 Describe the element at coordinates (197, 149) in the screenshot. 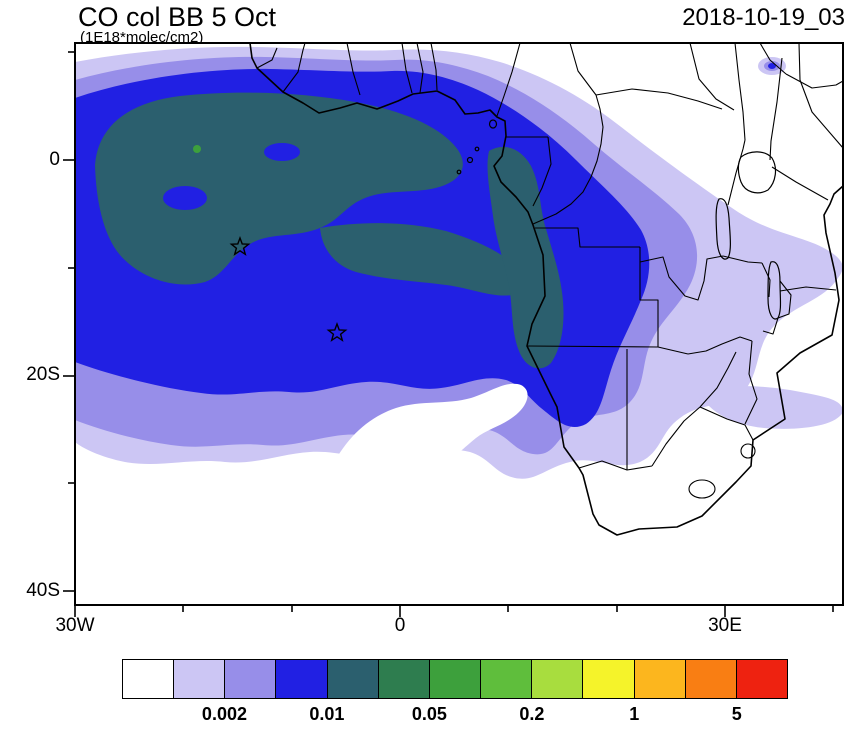

I see `contour-green-spot` at that location.